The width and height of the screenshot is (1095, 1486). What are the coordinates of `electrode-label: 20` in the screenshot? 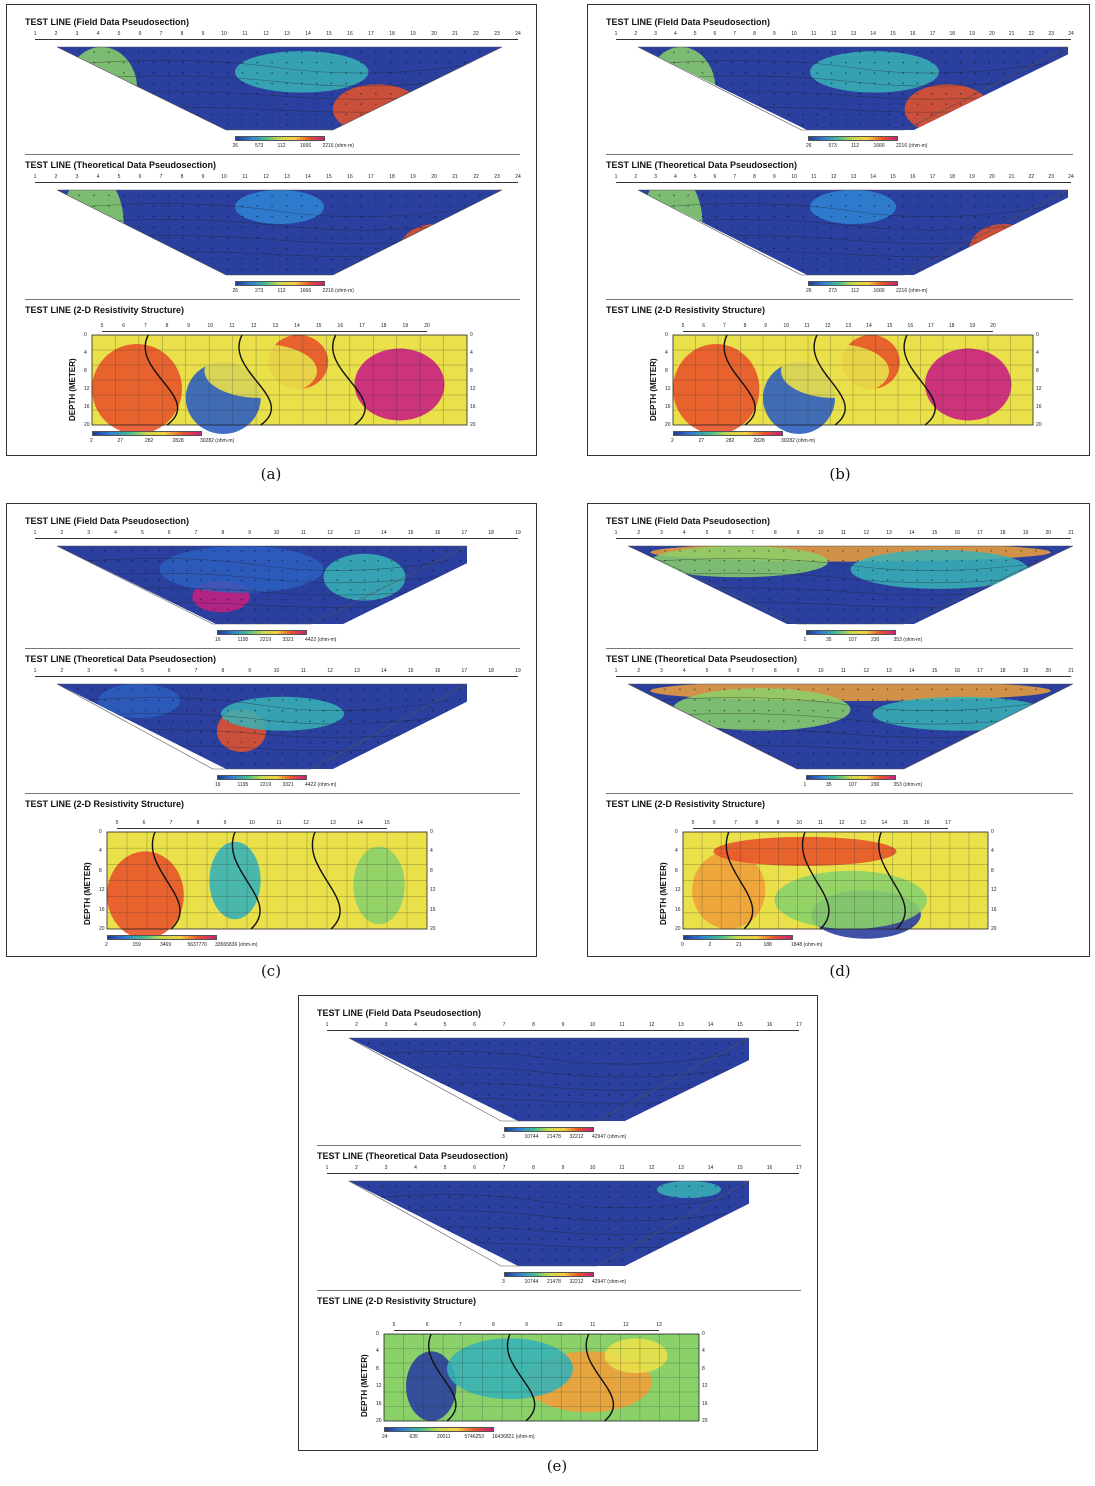 It's located at (434, 177).